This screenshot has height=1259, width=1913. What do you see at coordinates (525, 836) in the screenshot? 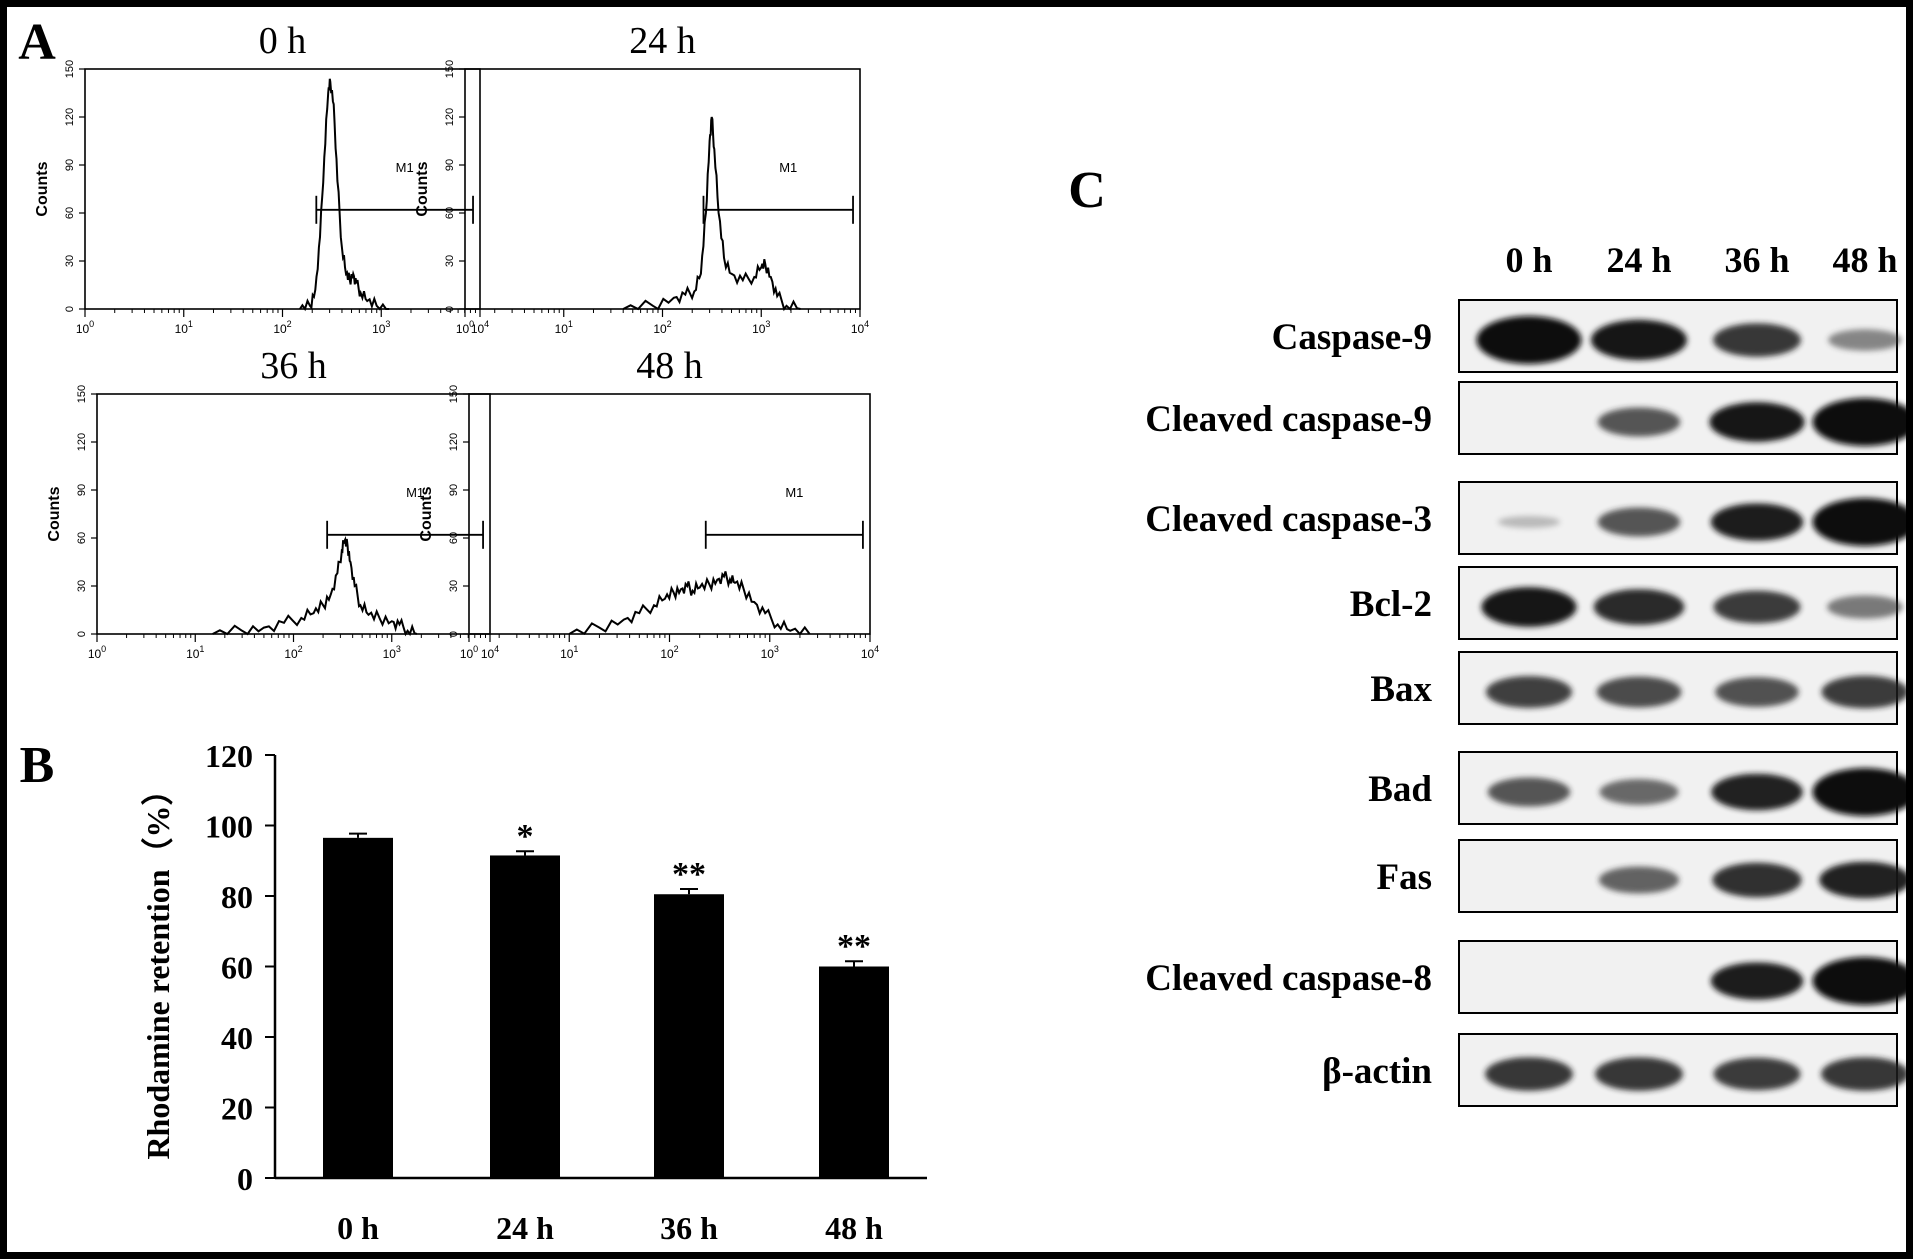
I see `significance-marker: *` at bounding box center [525, 836].